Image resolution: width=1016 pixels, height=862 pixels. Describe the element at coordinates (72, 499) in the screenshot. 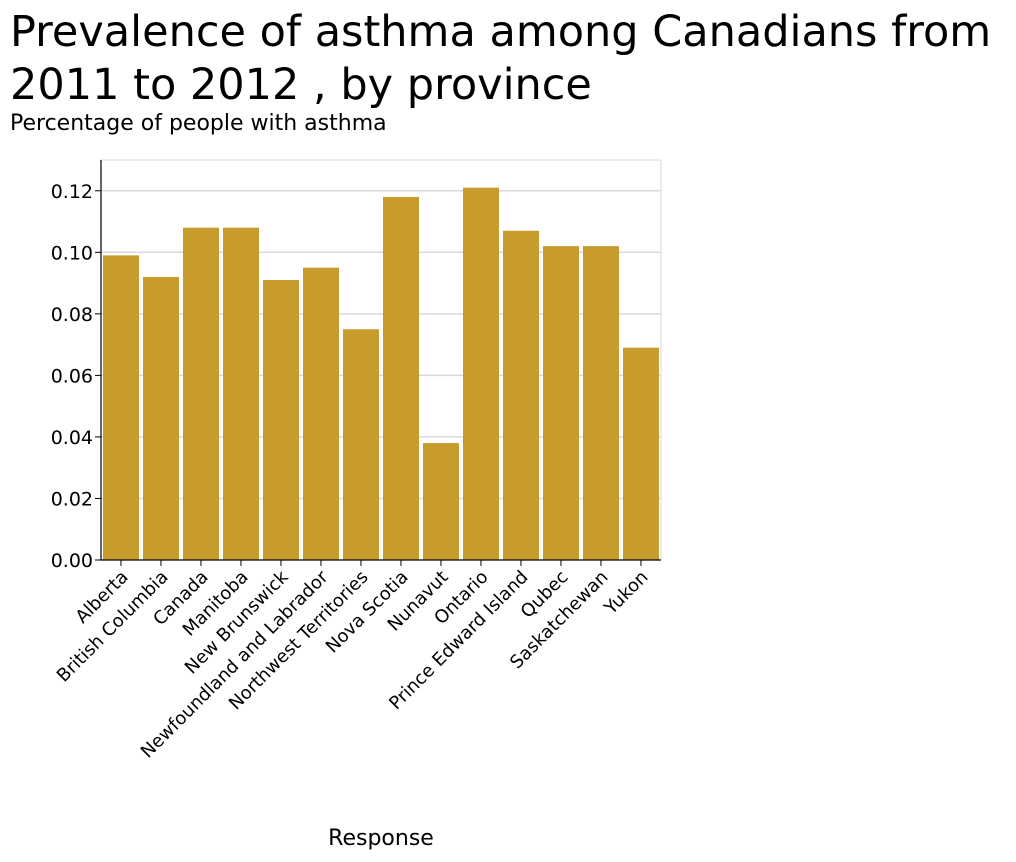

I see `y-tick-label: 0.02` at that location.